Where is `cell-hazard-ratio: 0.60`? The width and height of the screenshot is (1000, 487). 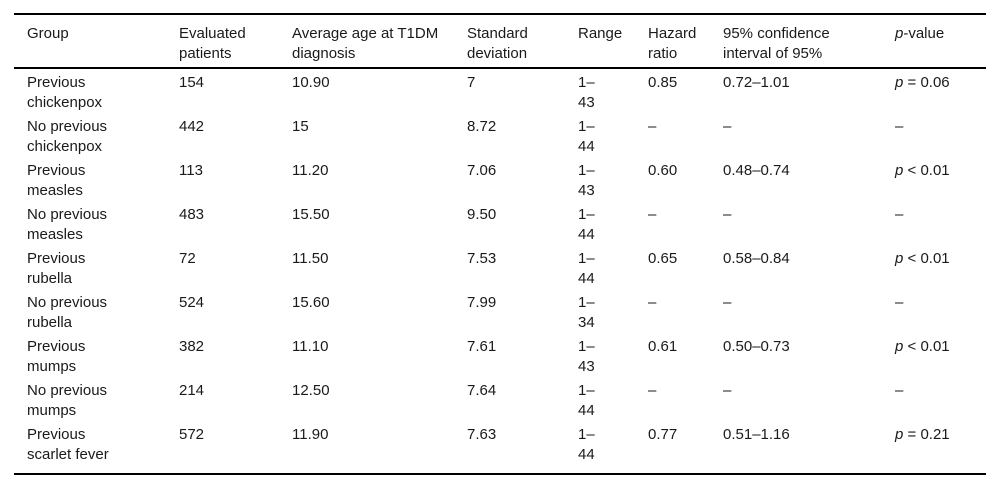
cell-hazard-ratio: 0.60 is located at coordinates (663, 170).